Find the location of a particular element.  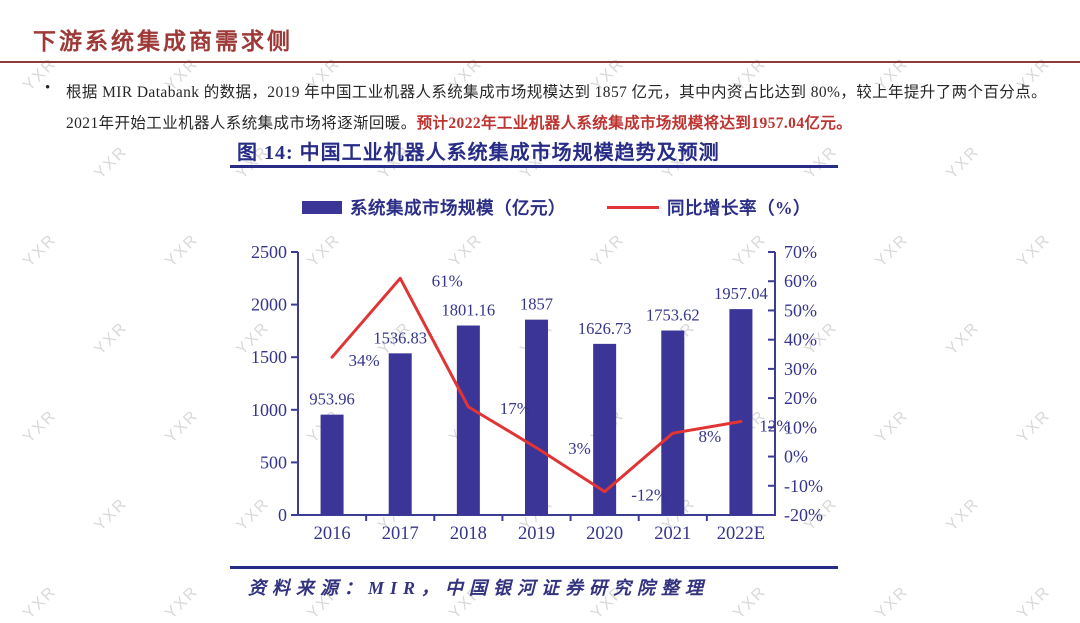

source-attribution: 资料来源：MIR，中国银河证券研究院整理 is located at coordinates (479, 588).